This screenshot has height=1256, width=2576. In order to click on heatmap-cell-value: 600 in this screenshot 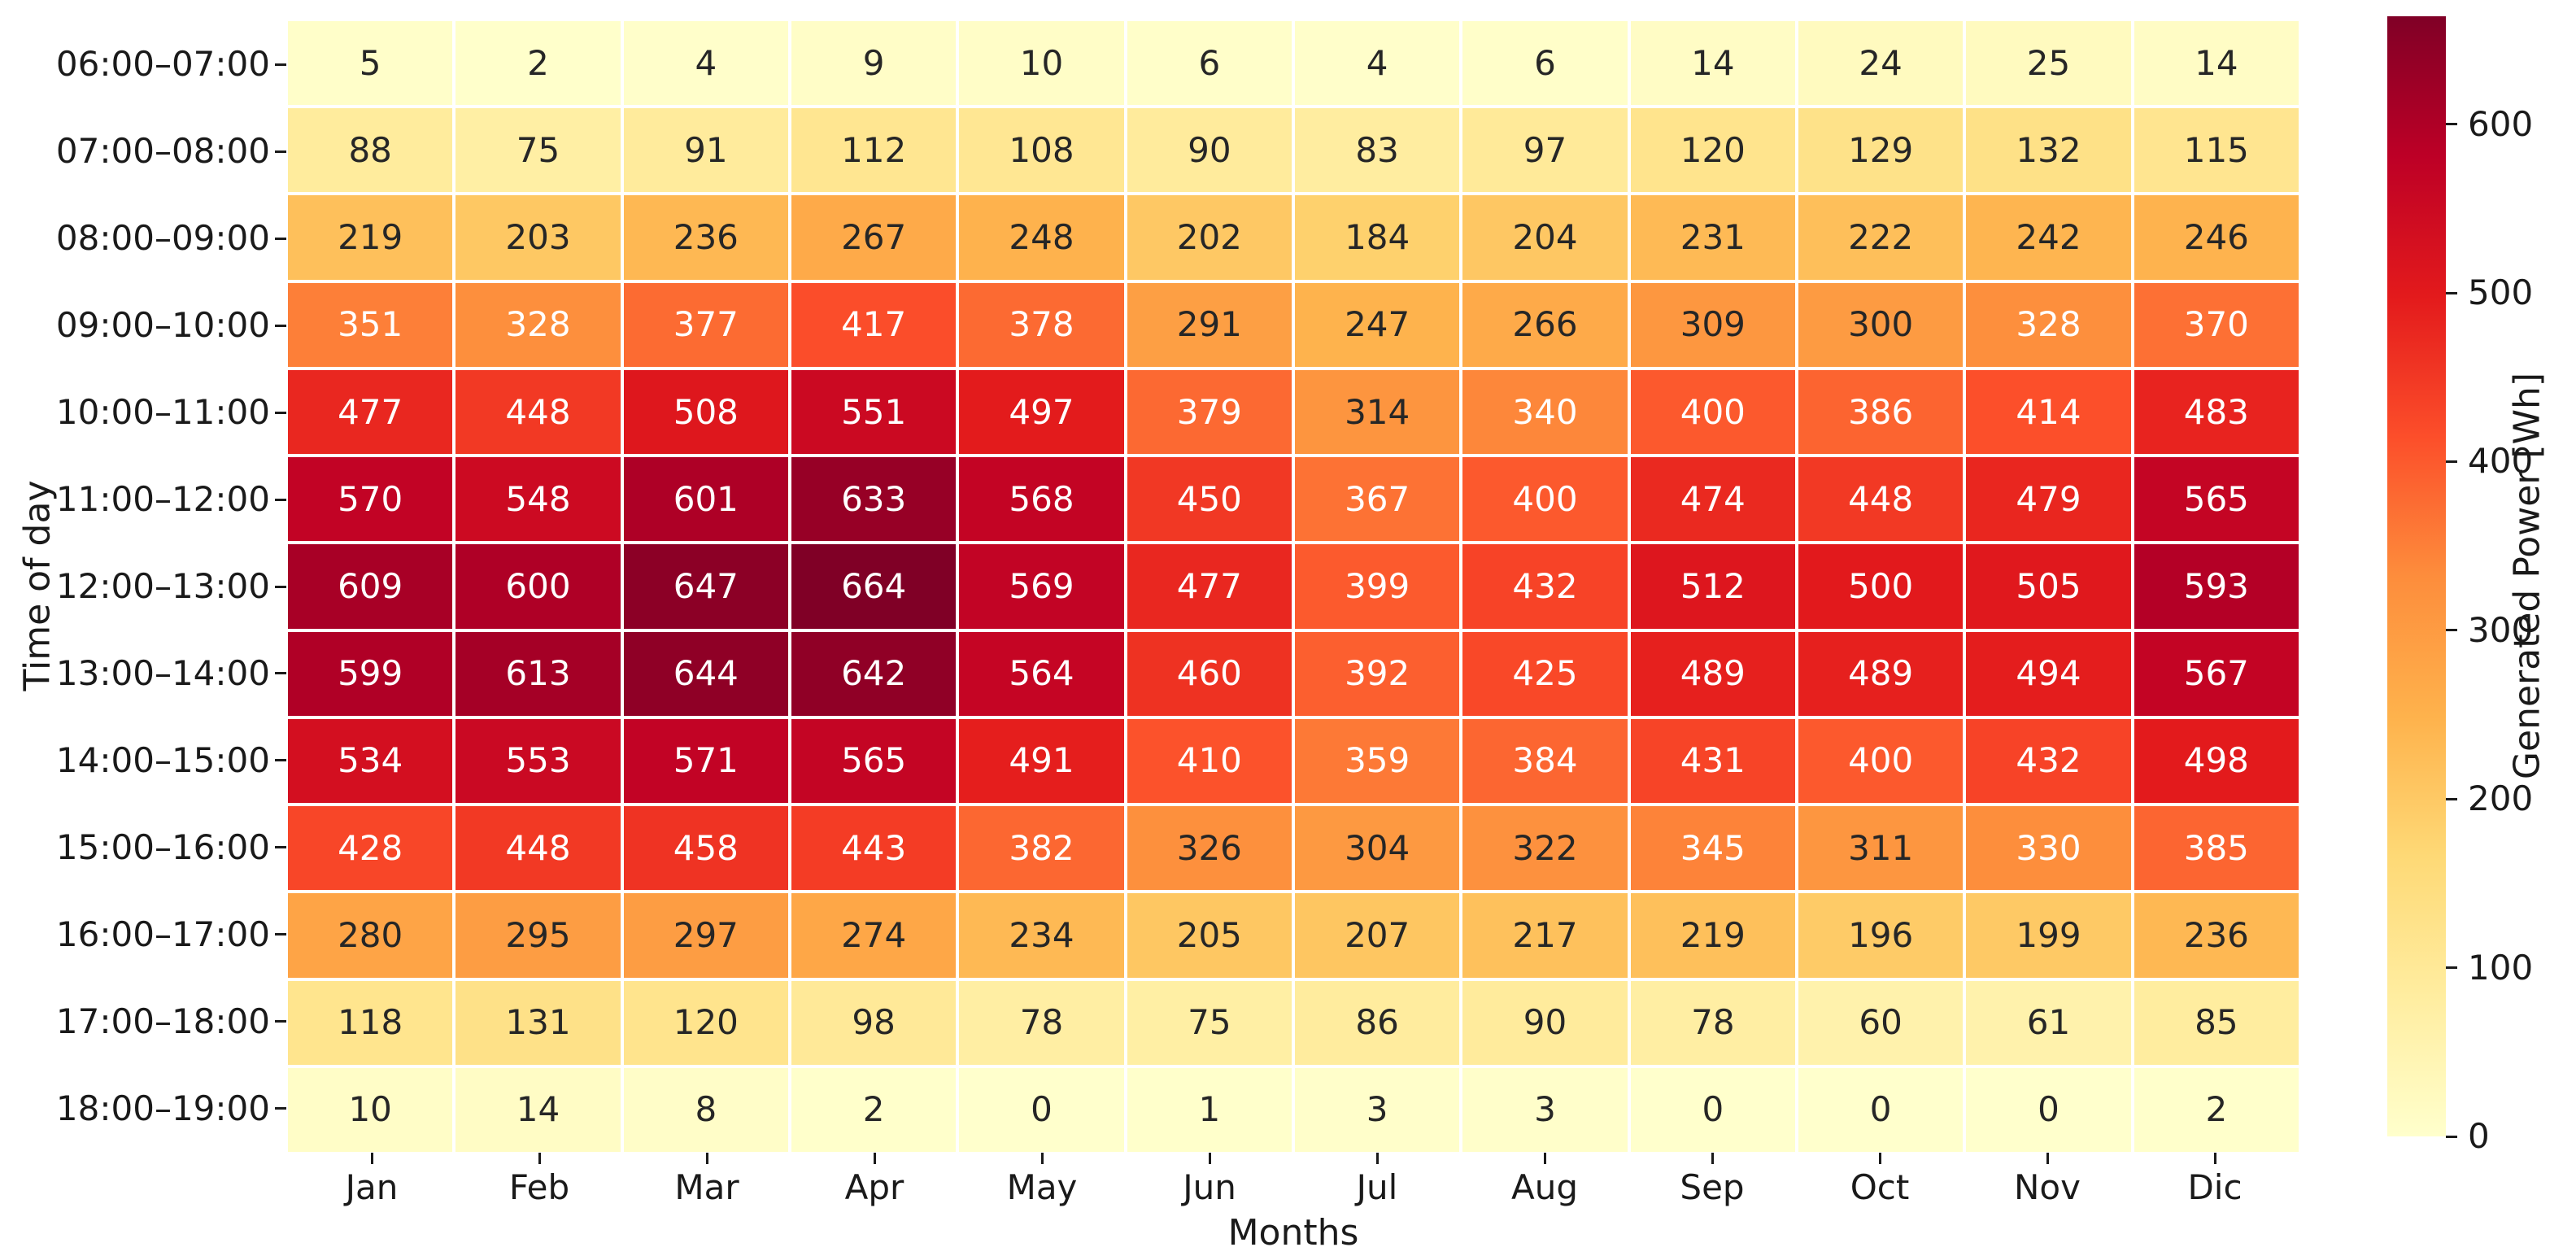, I will do `click(538, 585)`.